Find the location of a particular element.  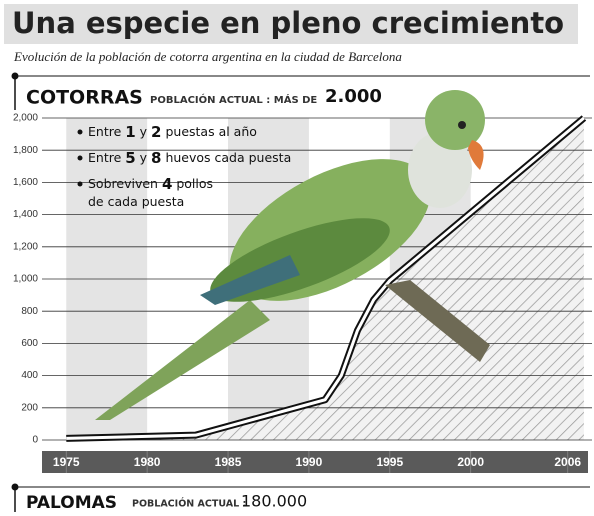

branch is located at coordinates (437, 321).